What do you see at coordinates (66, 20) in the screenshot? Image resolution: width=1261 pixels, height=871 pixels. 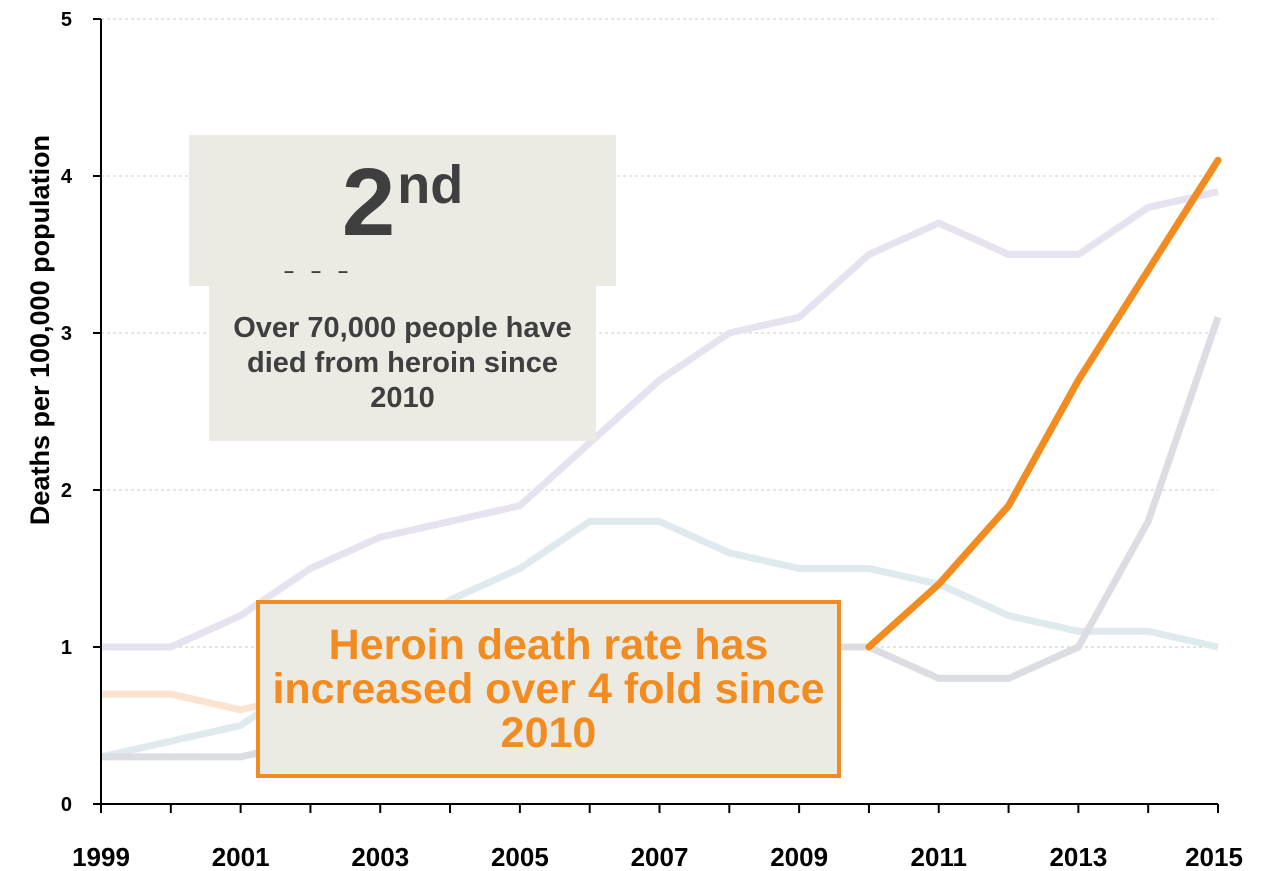 I see `y-tick-label-5: 5` at bounding box center [66, 20].